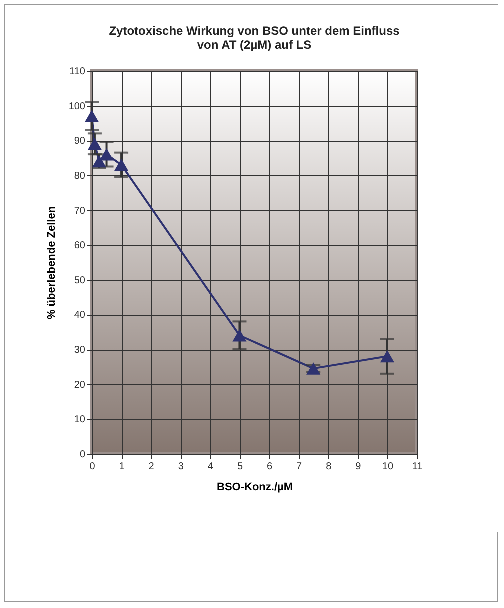 This screenshot has width=504, height=608. What do you see at coordinates (122, 467) in the screenshot?
I see `x-tick-label: 1` at bounding box center [122, 467].